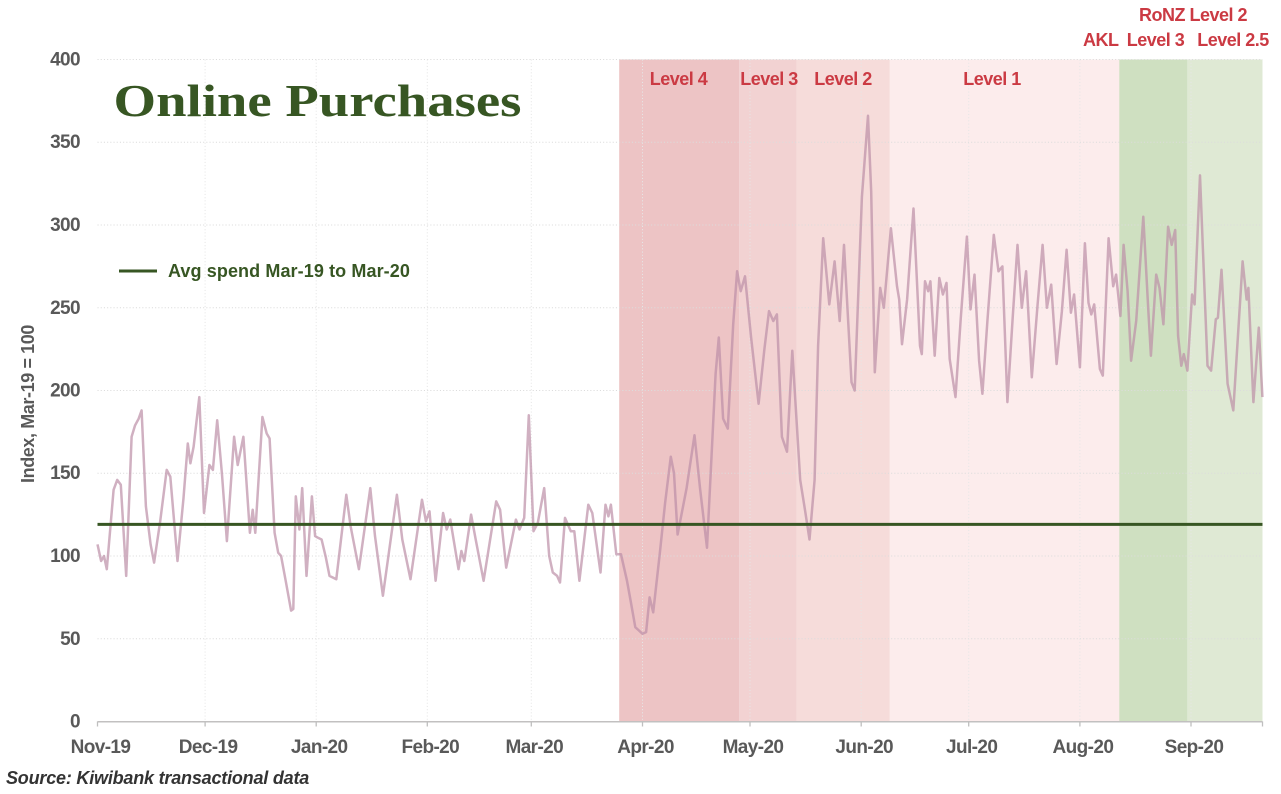 The height and width of the screenshot is (794, 1281). What do you see at coordinates (864, 747) in the screenshot?
I see `svg-text: Jun-20` at bounding box center [864, 747].